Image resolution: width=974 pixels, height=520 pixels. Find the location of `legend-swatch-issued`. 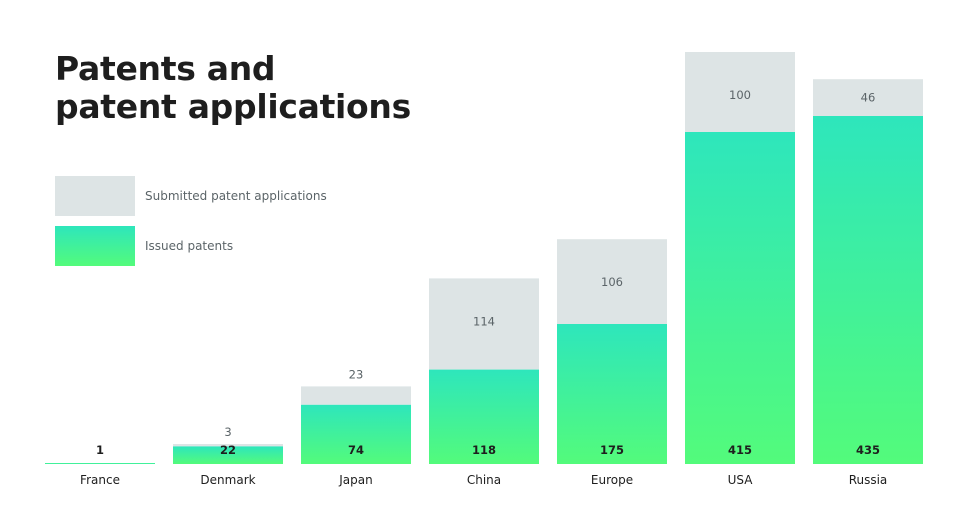

legend-swatch-issued is located at coordinates (95, 246).